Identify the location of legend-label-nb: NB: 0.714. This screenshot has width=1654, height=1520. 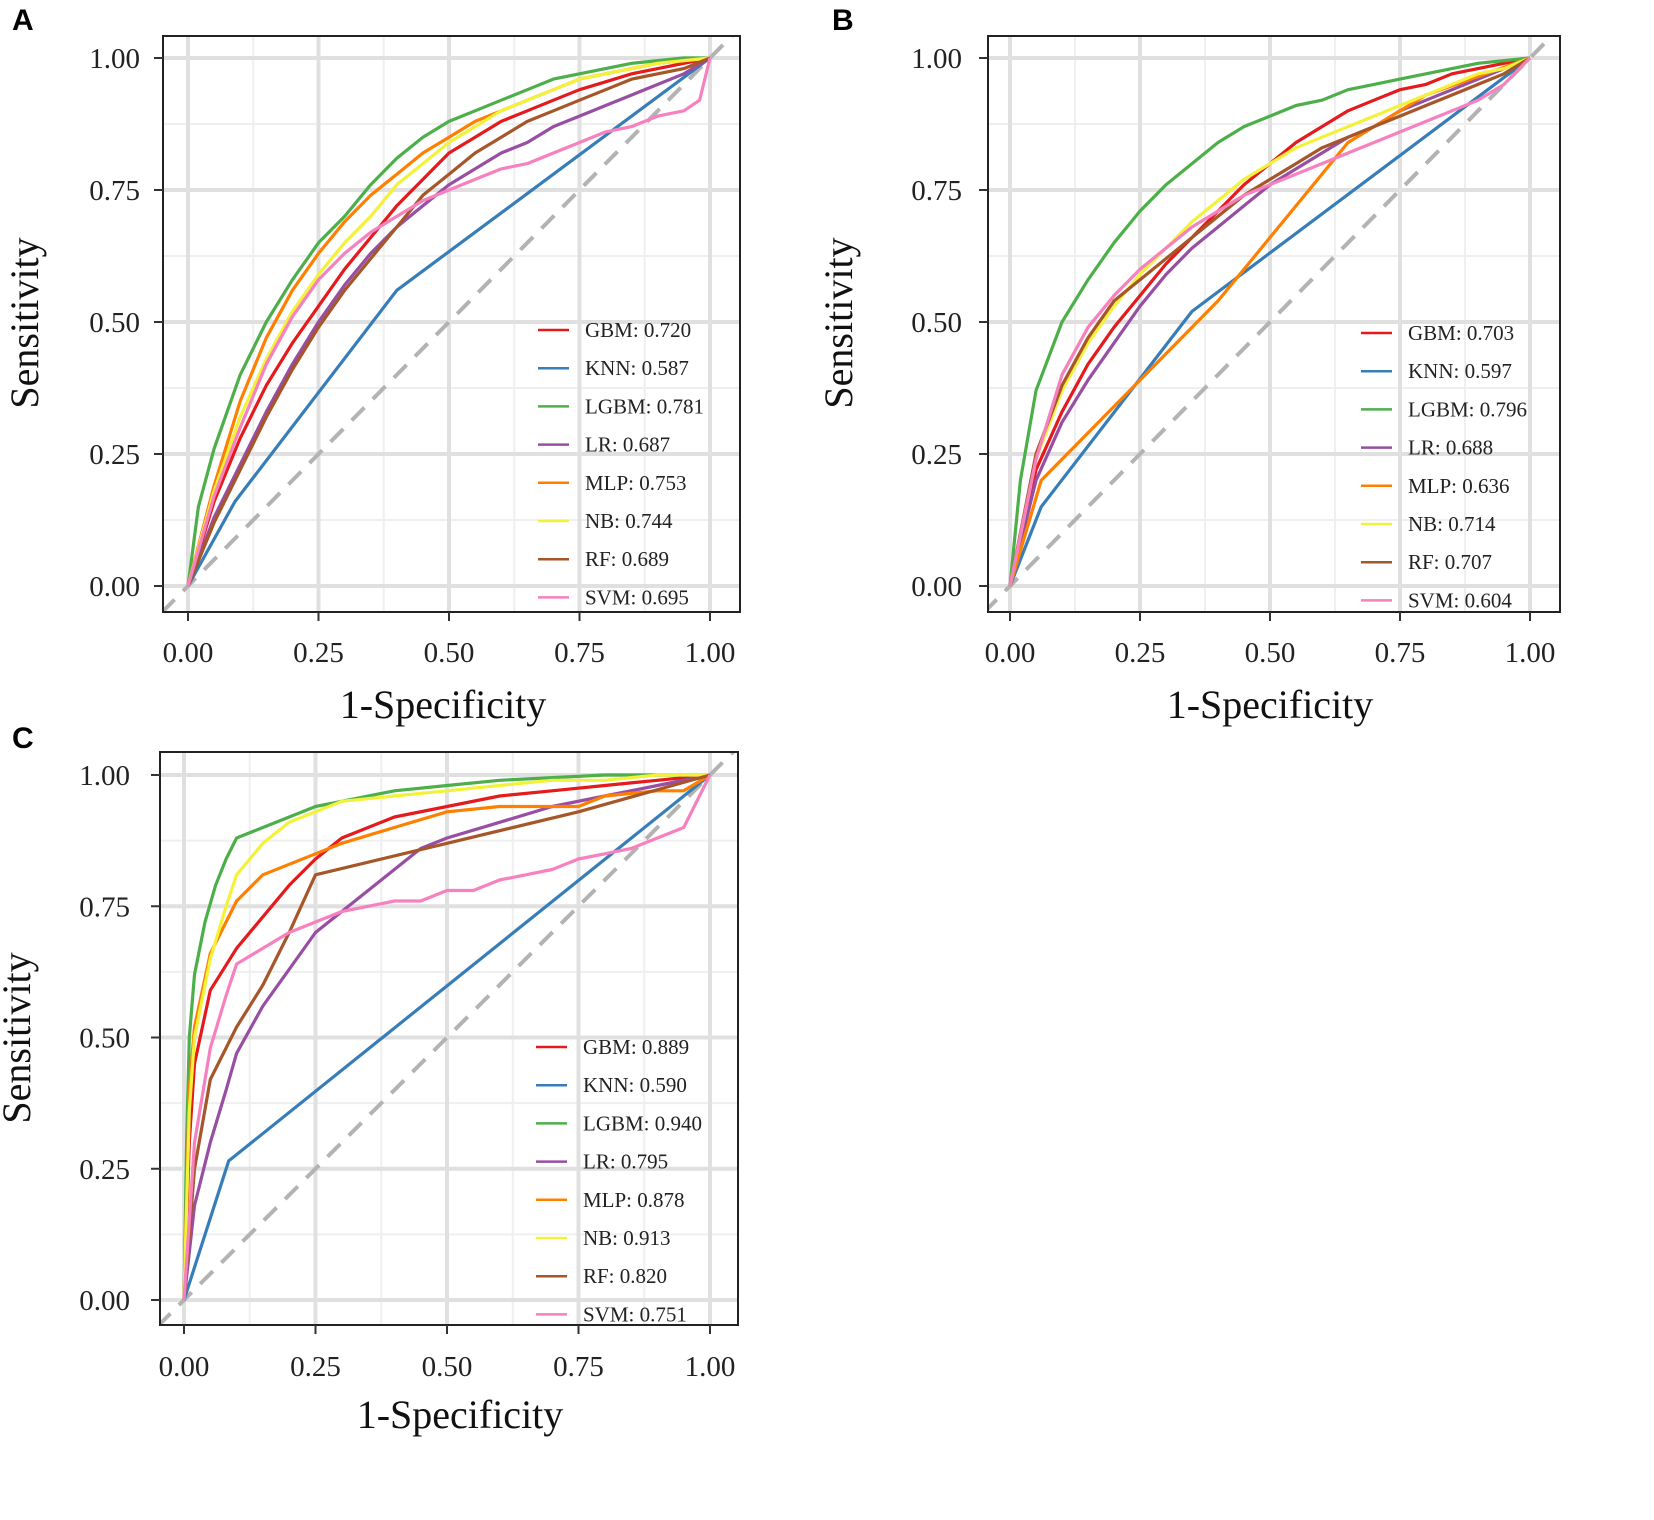
(1452, 524).